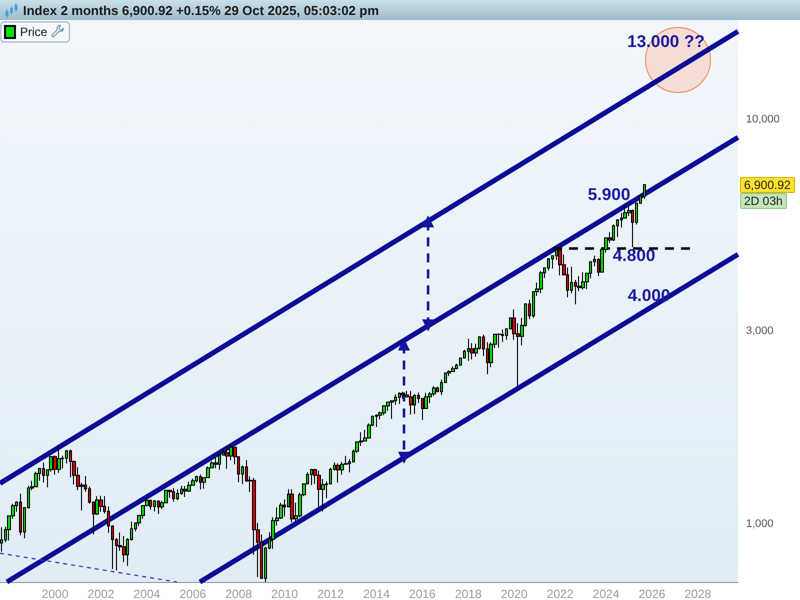  What do you see at coordinates (376, 593) in the screenshot?
I see `x-tick-label: 2014` at bounding box center [376, 593].